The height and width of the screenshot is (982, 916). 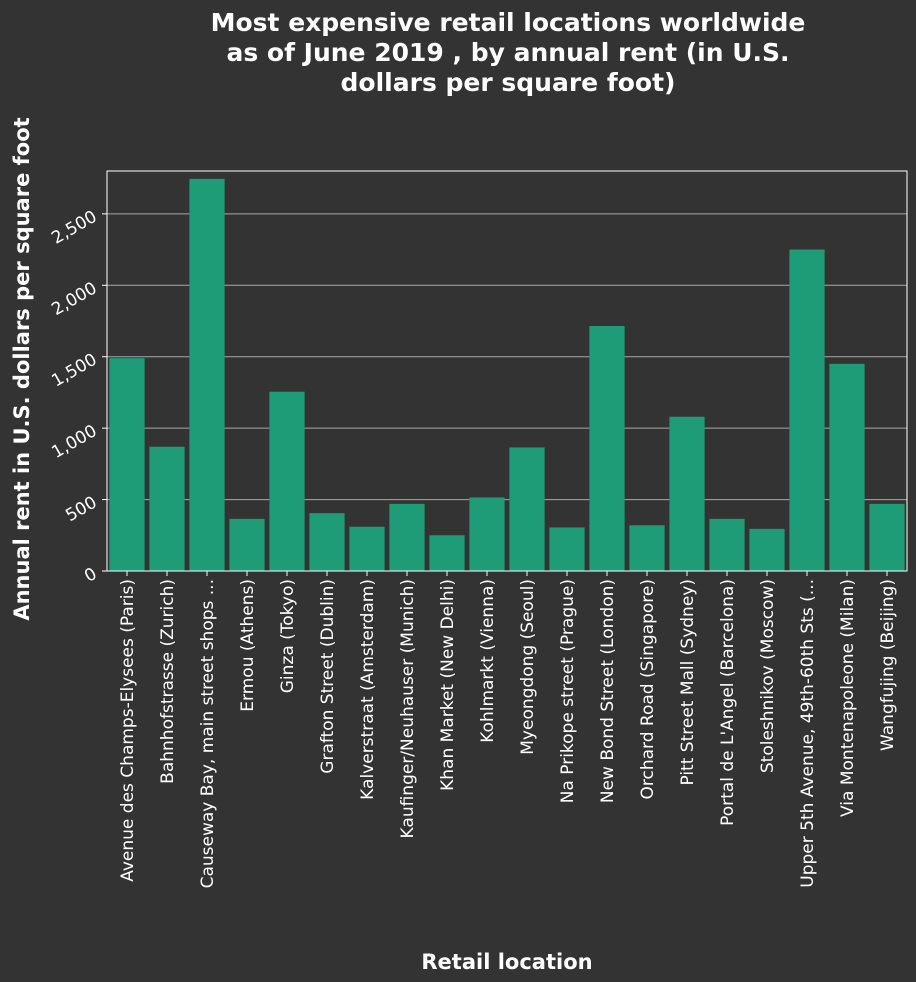 I want to click on x-tick-label: Kohlmarkt (Vienna), so click(x=488, y=661).